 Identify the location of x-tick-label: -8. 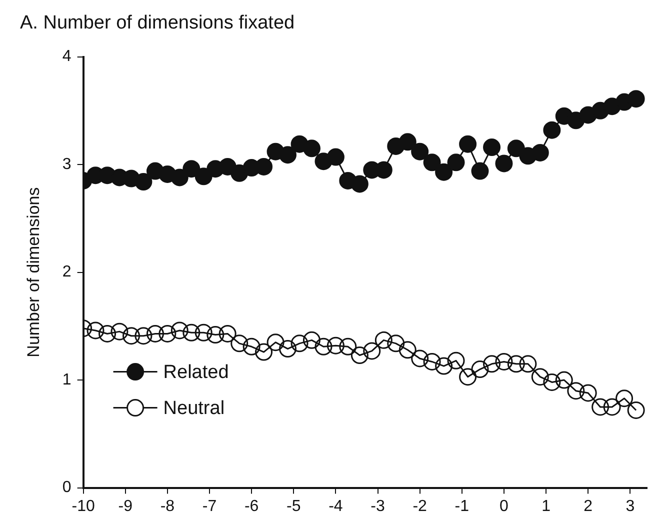
(167, 506).